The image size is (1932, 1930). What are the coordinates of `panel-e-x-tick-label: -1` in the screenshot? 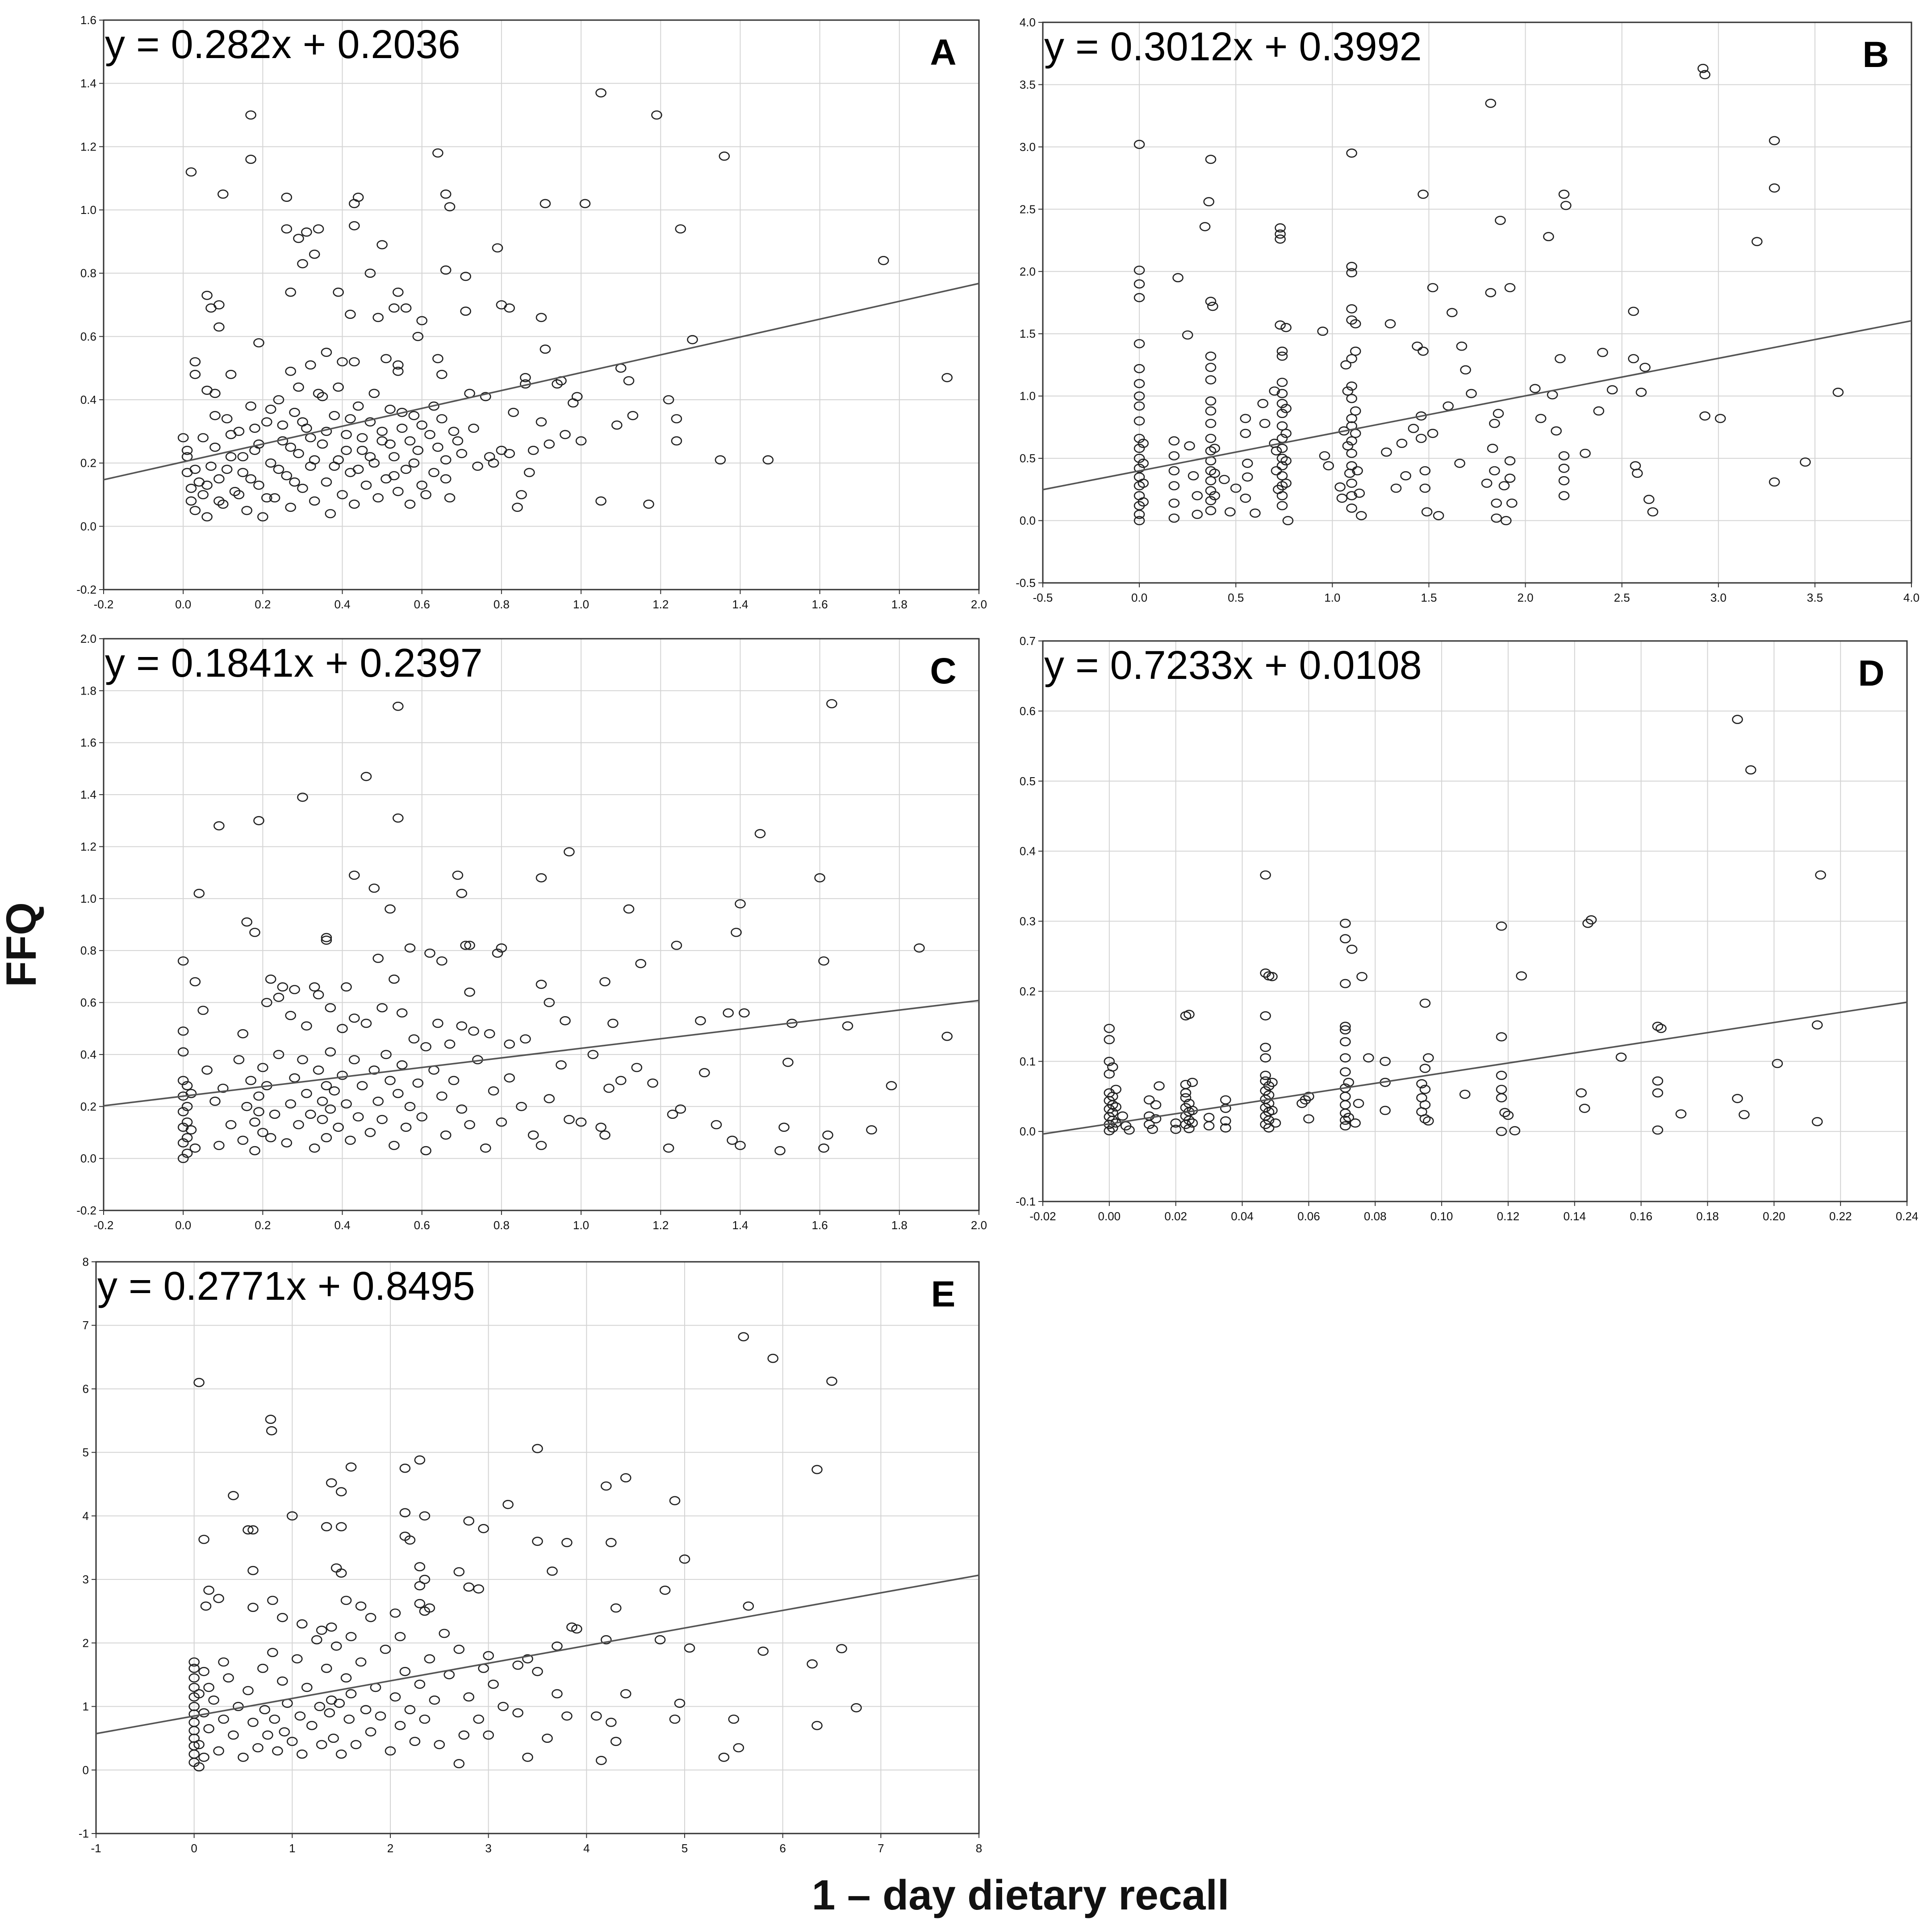 It's located at (96, 1848).